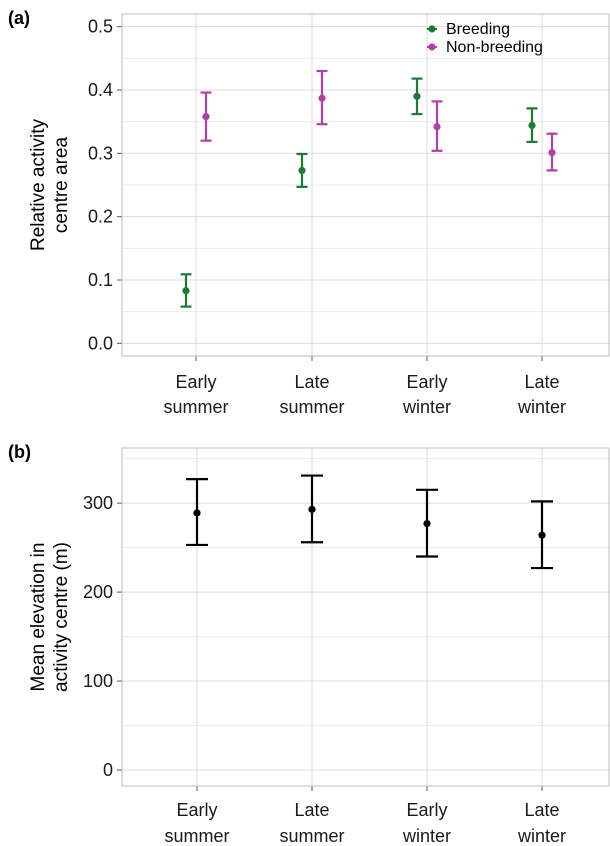 The width and height of the screenshot is (610, 846). What do you see at coordinates (98, 592) in the screenshot?
I see `y-tick-label: 200` at bounding box center [98, 592].